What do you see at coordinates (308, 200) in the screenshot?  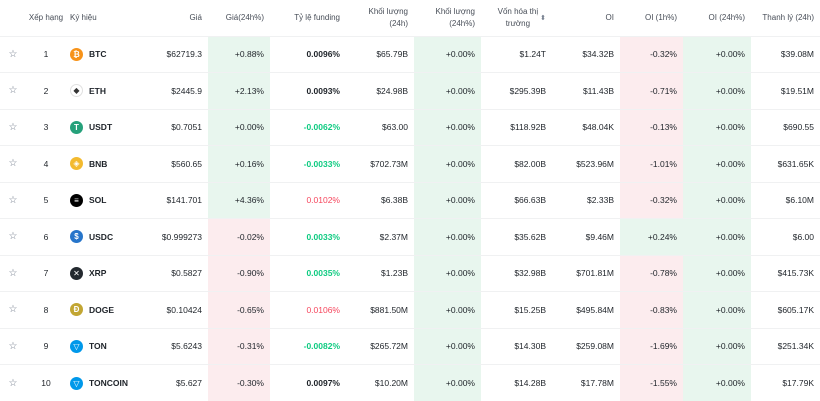 I see `funding-rate-cell: 0.0102%` at bounding box center [308, 200].